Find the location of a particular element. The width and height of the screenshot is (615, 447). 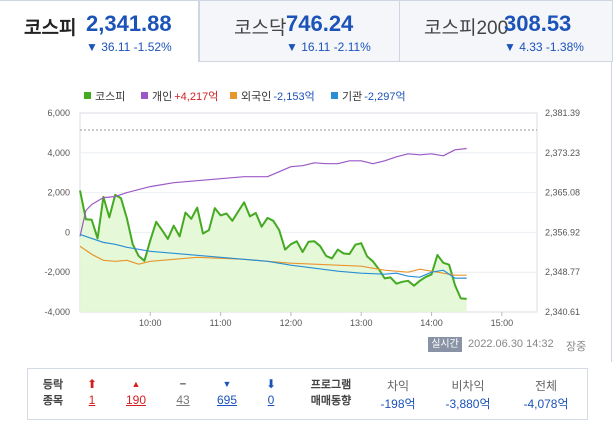

up-triangle-icon: ▲ is located at coordinates (136, 384).